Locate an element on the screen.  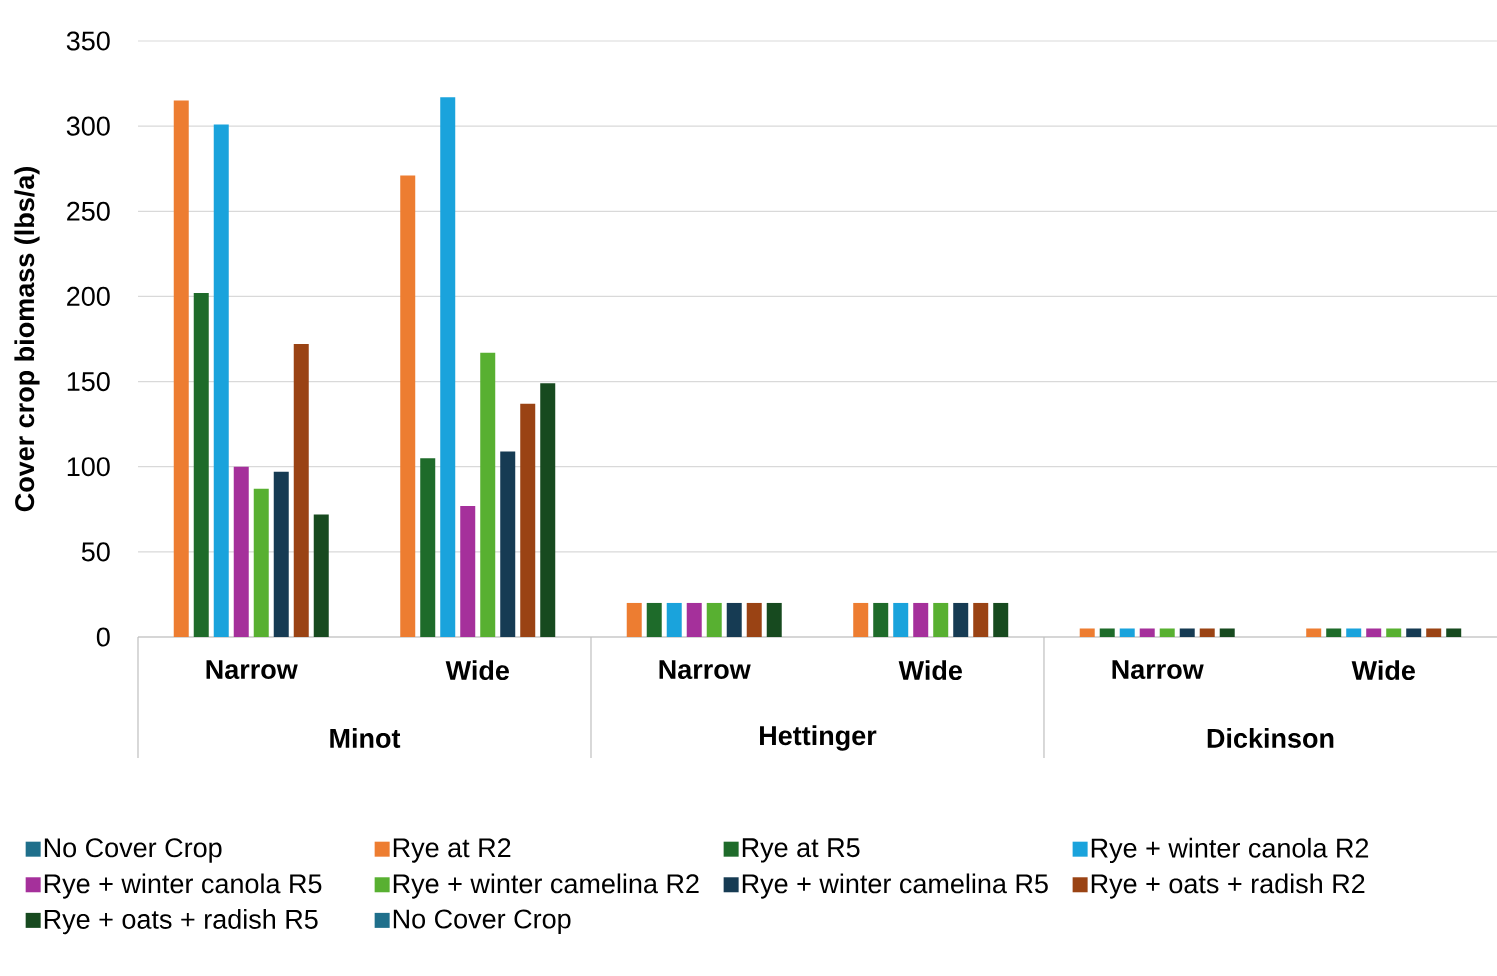
legend-label: Rye at R2 is located at coordinates (452, 850).